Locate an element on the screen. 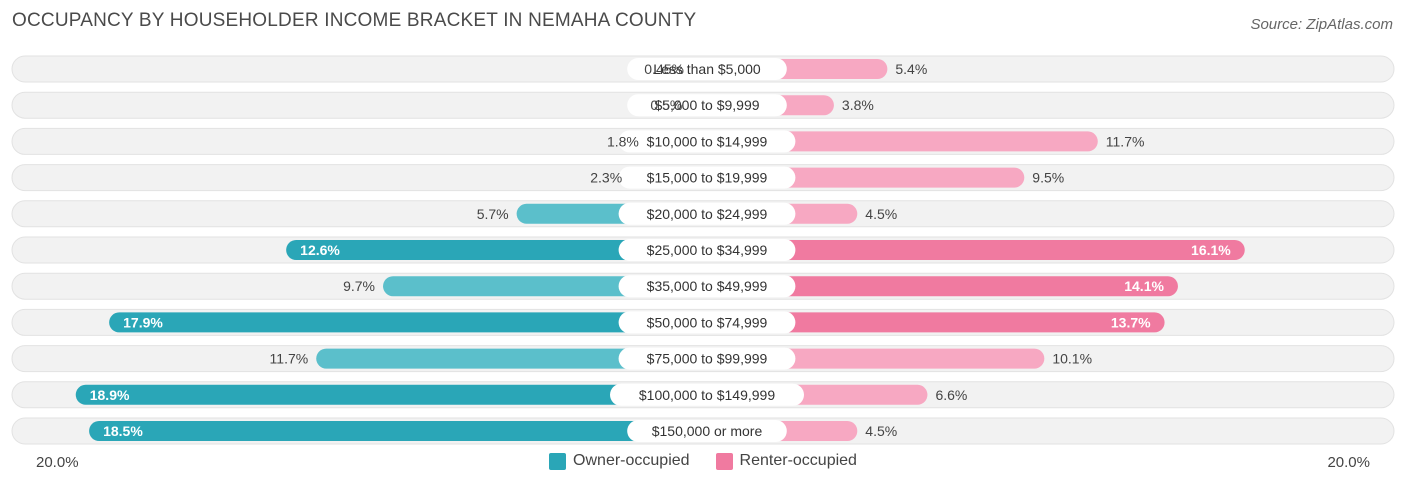 The image size is (1406, 487). owner-value-label: 2.3% is located at coordinates (606, 178).